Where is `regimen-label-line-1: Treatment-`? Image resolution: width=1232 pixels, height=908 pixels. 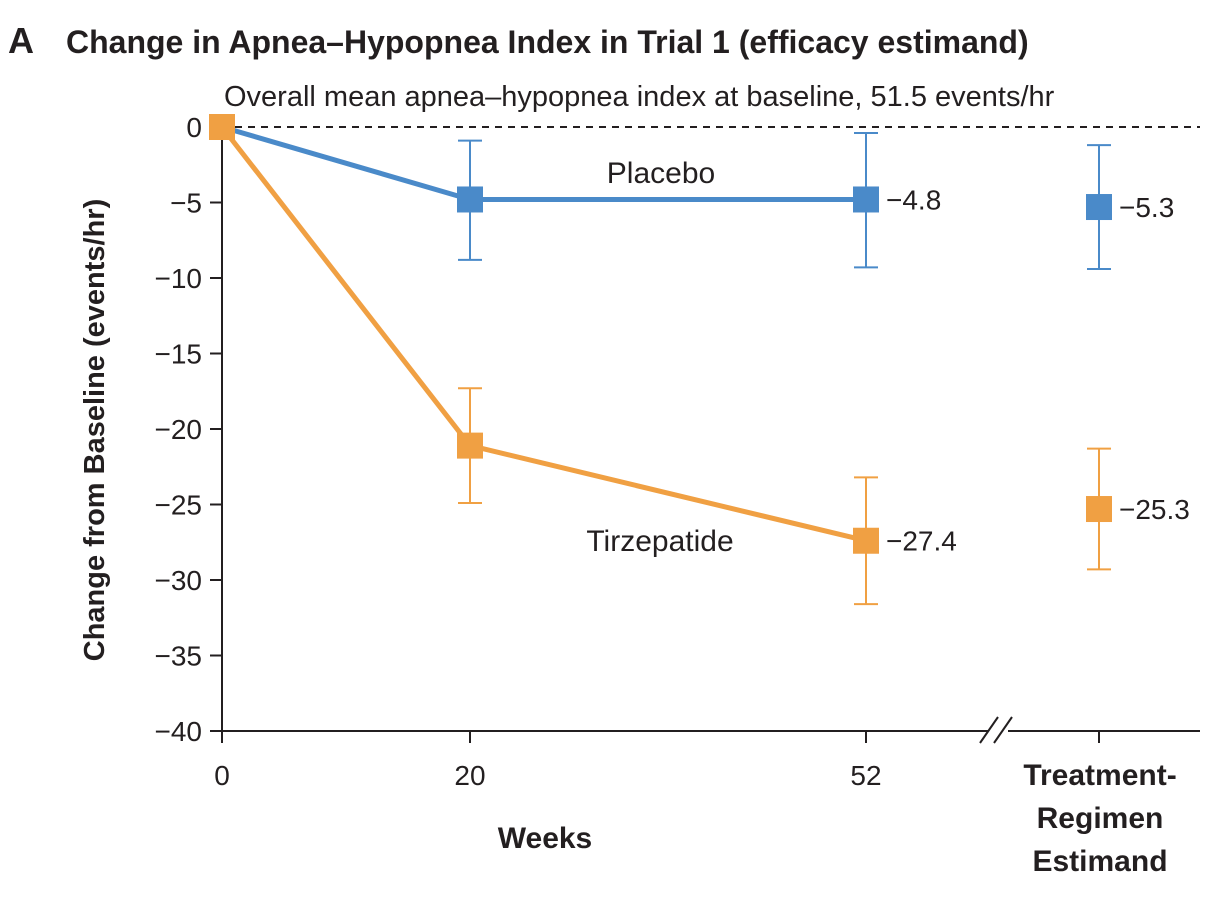
regimen-label-line-1: Treatment- is located at coordinates (1099, 775).